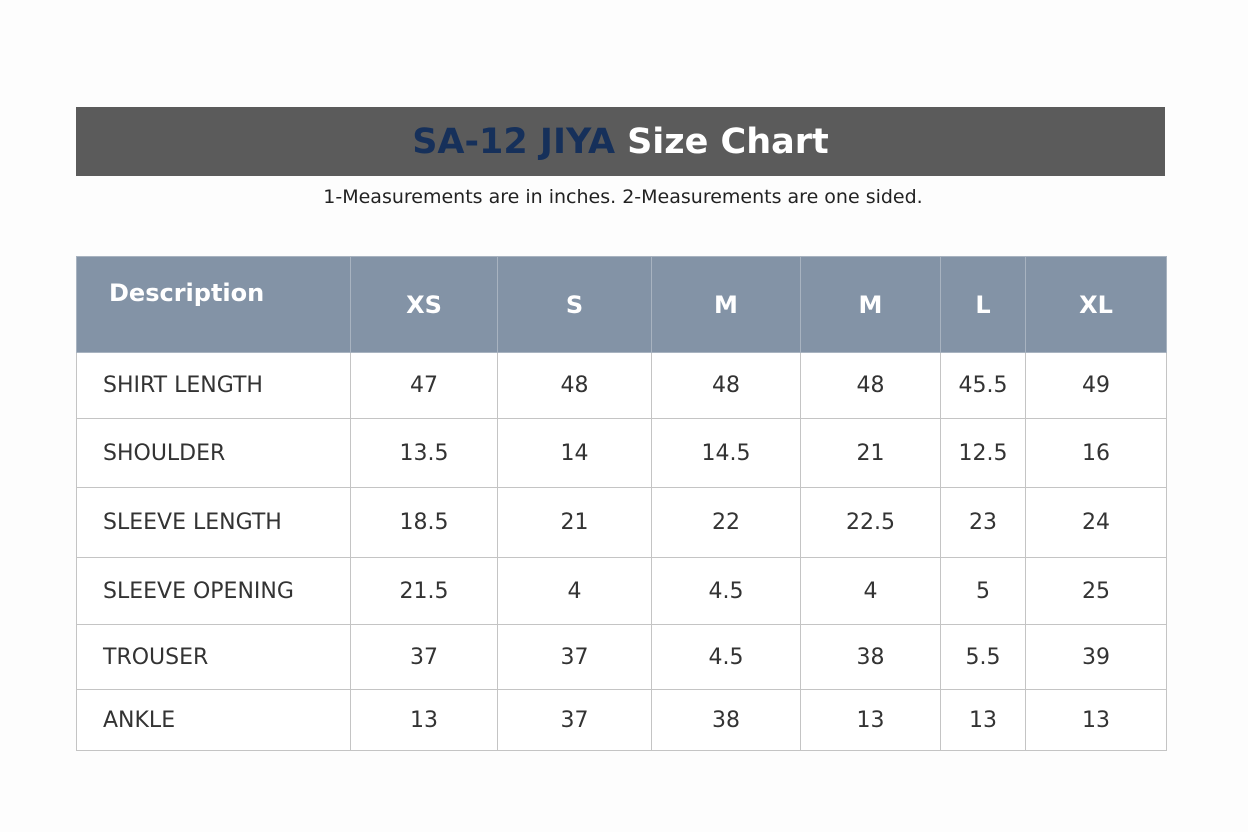 Image resolution: width=1248 pixels, height=832 pixels. What do you see at coordinates (574, 453) in the screenshot?
I see `cell: 14` at bounding box center [574, 453].